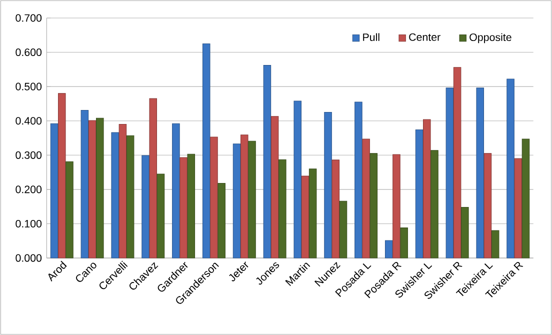 This screenshot has width=552, height=335. Describe the element at coordinates (29, 121) in the screenshot. I see `y-tick-label: 0.400` at that location.